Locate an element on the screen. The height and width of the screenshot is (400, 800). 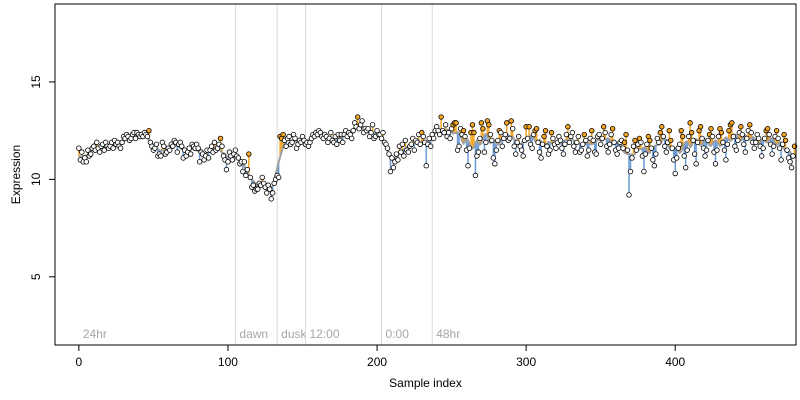
x-tick-label: 400 is located at coordinates (675, 362).